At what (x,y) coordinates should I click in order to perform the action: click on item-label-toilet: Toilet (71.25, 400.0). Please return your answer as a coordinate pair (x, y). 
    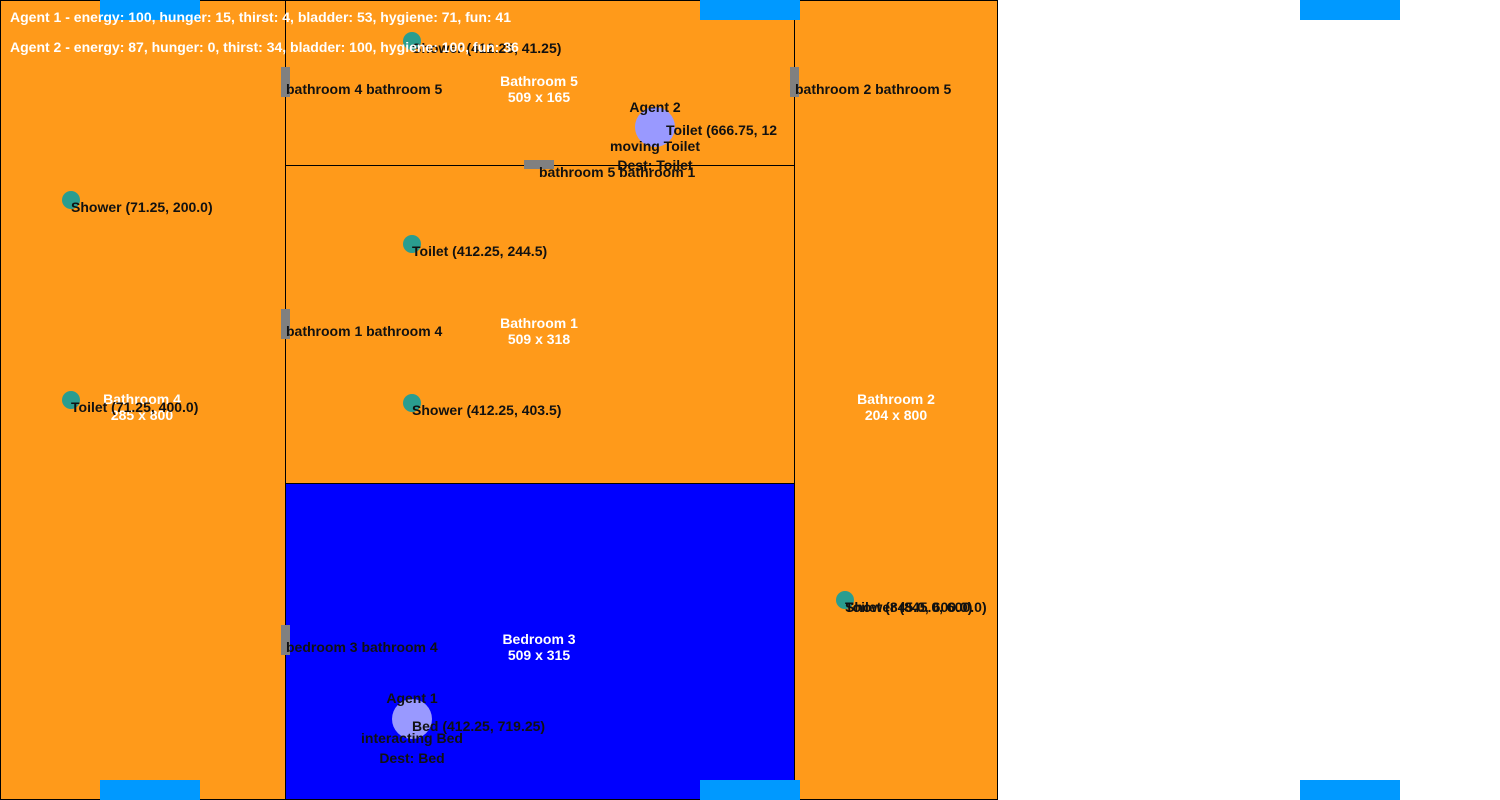
    Looking at the image, I should click on (135, 407).